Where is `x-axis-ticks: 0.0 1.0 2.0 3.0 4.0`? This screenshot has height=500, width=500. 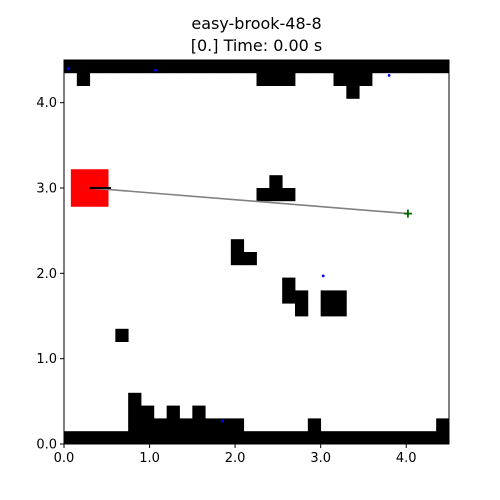
x-axis-ticks: 0.0 1.0 2.0 3.0 4.0 is located at coordinates (235, 455).